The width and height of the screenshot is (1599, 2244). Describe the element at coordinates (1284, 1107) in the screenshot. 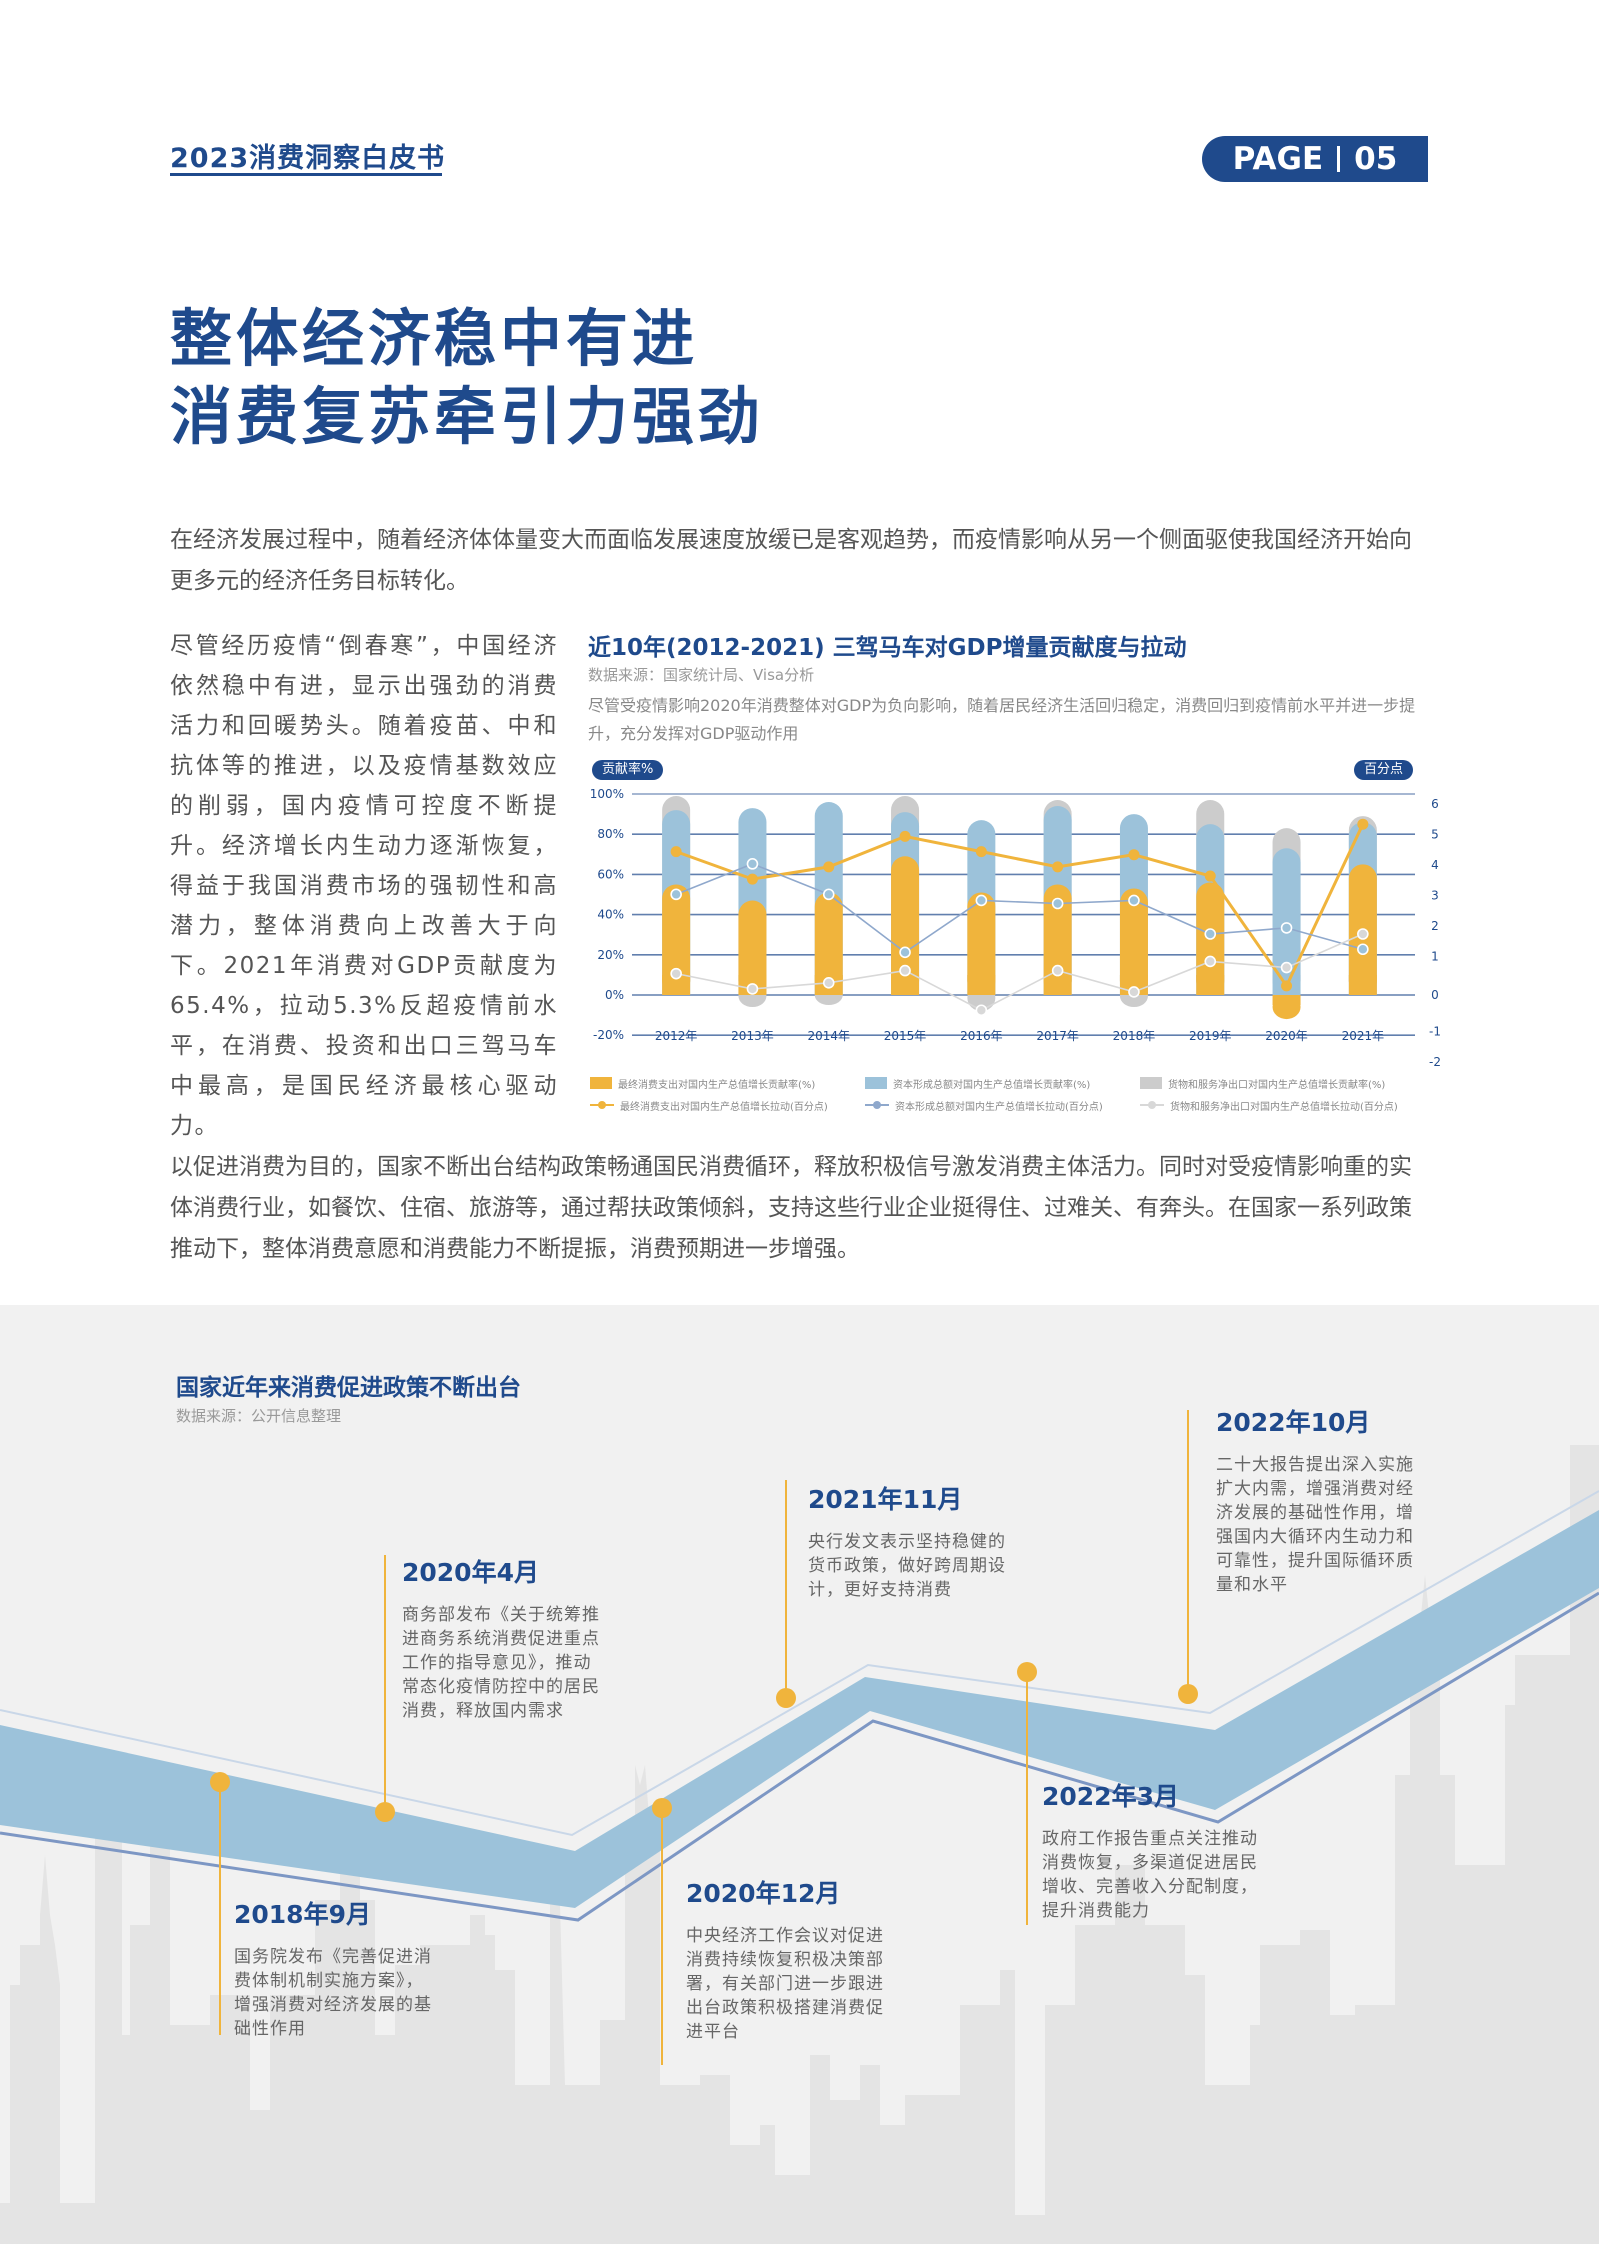

I see `legend-label: 货物和服务净出口对国内生产总值增长拉动(百分点)` at that location.